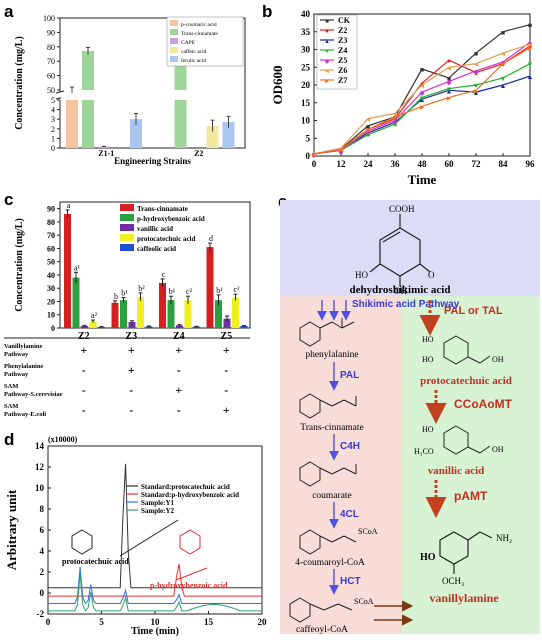 This screenshot has width=542, height=640. Describe the element at coordinates (504, 164) in the screenshot. I see `b-xtick-label: 84` at that location.